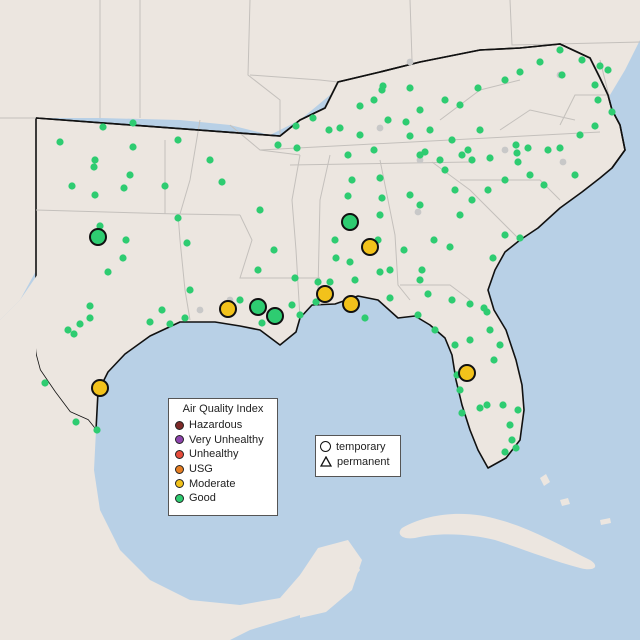 This screenshot has height=640, width=640. Describe the element at coordinates (212, 483) in the screenshot. I see `legend-label: Moderate` at that location.